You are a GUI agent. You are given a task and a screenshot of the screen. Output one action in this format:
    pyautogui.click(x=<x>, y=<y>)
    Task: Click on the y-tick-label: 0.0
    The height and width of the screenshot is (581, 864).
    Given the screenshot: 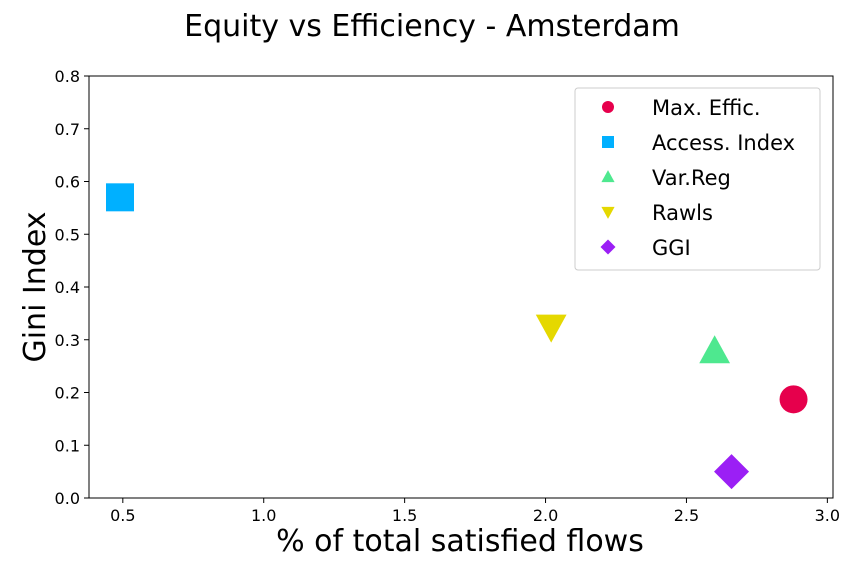 What is the action you would take?
    pyautogui.click(x=67, y=498)
    